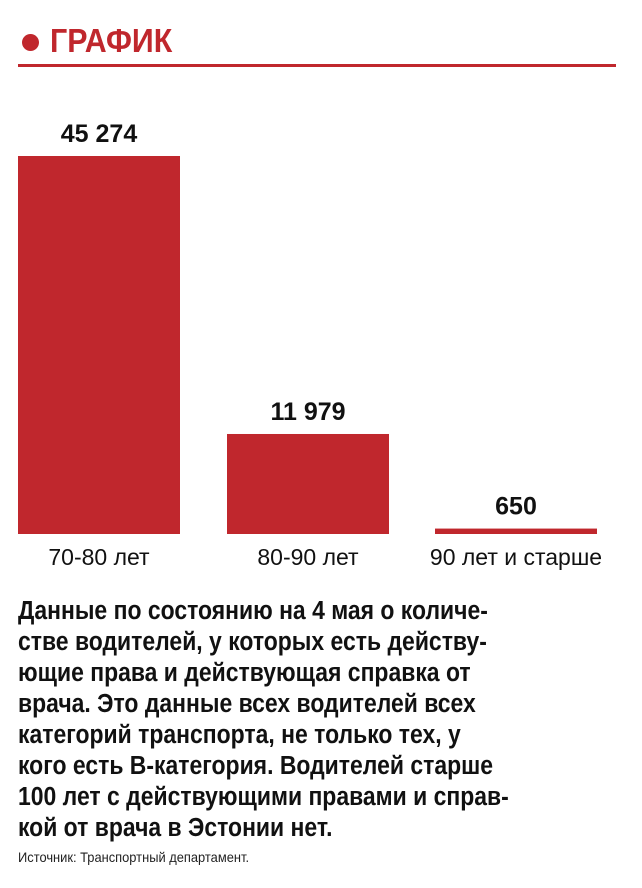  Describe the element at coordinates (244, 673) in the screenshot. I see `caption-line: ющие права и действующая справка от` at that location.